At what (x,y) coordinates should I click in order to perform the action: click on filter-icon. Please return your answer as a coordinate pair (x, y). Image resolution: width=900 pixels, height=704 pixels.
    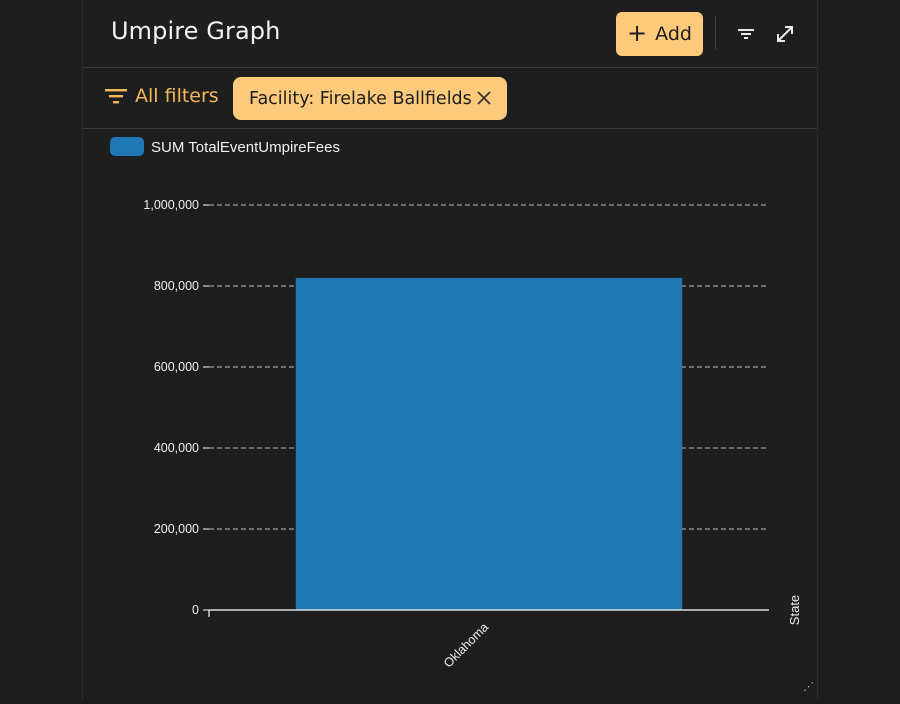
    Looking at the image, I should click on (746, 34).